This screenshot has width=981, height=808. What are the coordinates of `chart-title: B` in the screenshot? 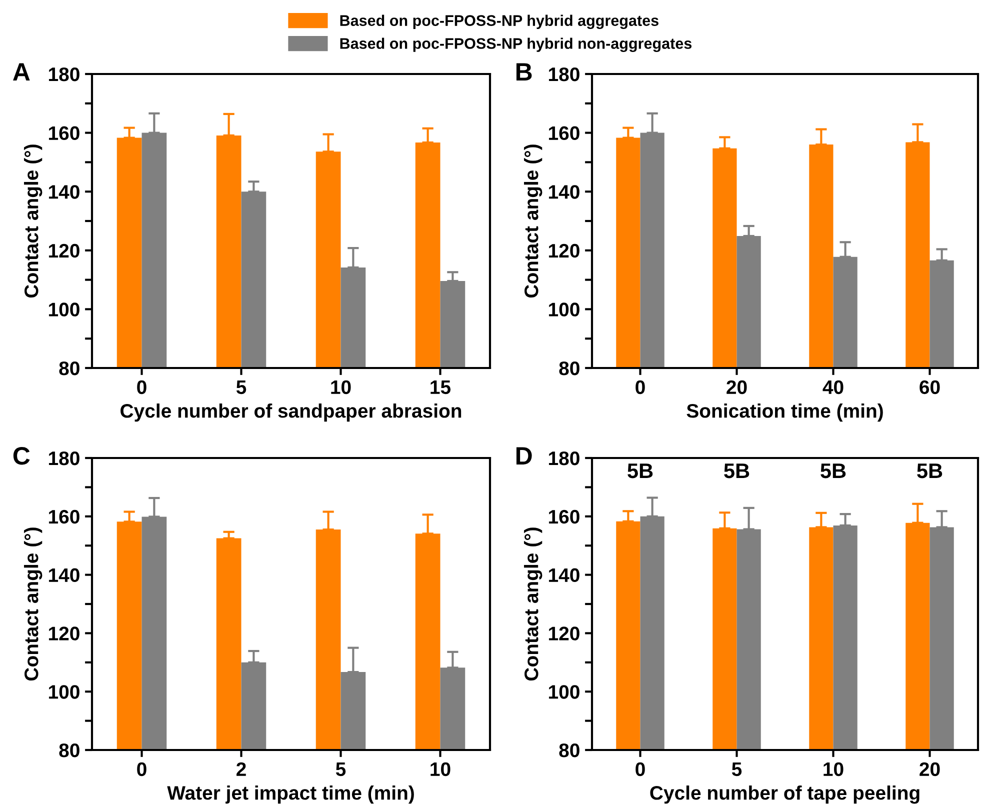 It's located at (524, 71).